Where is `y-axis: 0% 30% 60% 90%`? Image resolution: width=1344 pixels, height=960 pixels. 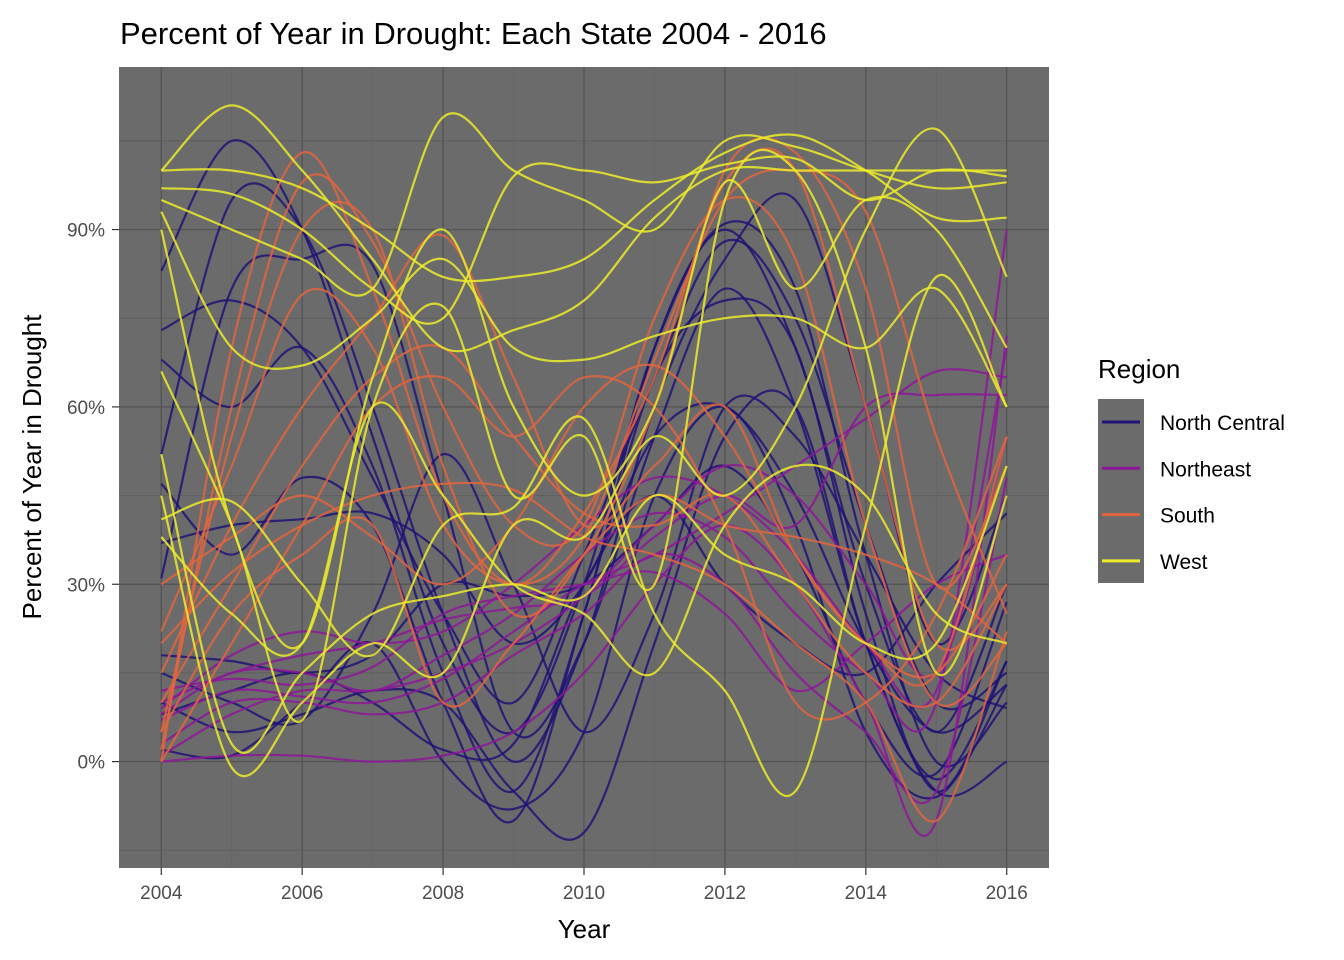 y-axis: 0% 30% 60% 90% is located at coordinates (93, 497).